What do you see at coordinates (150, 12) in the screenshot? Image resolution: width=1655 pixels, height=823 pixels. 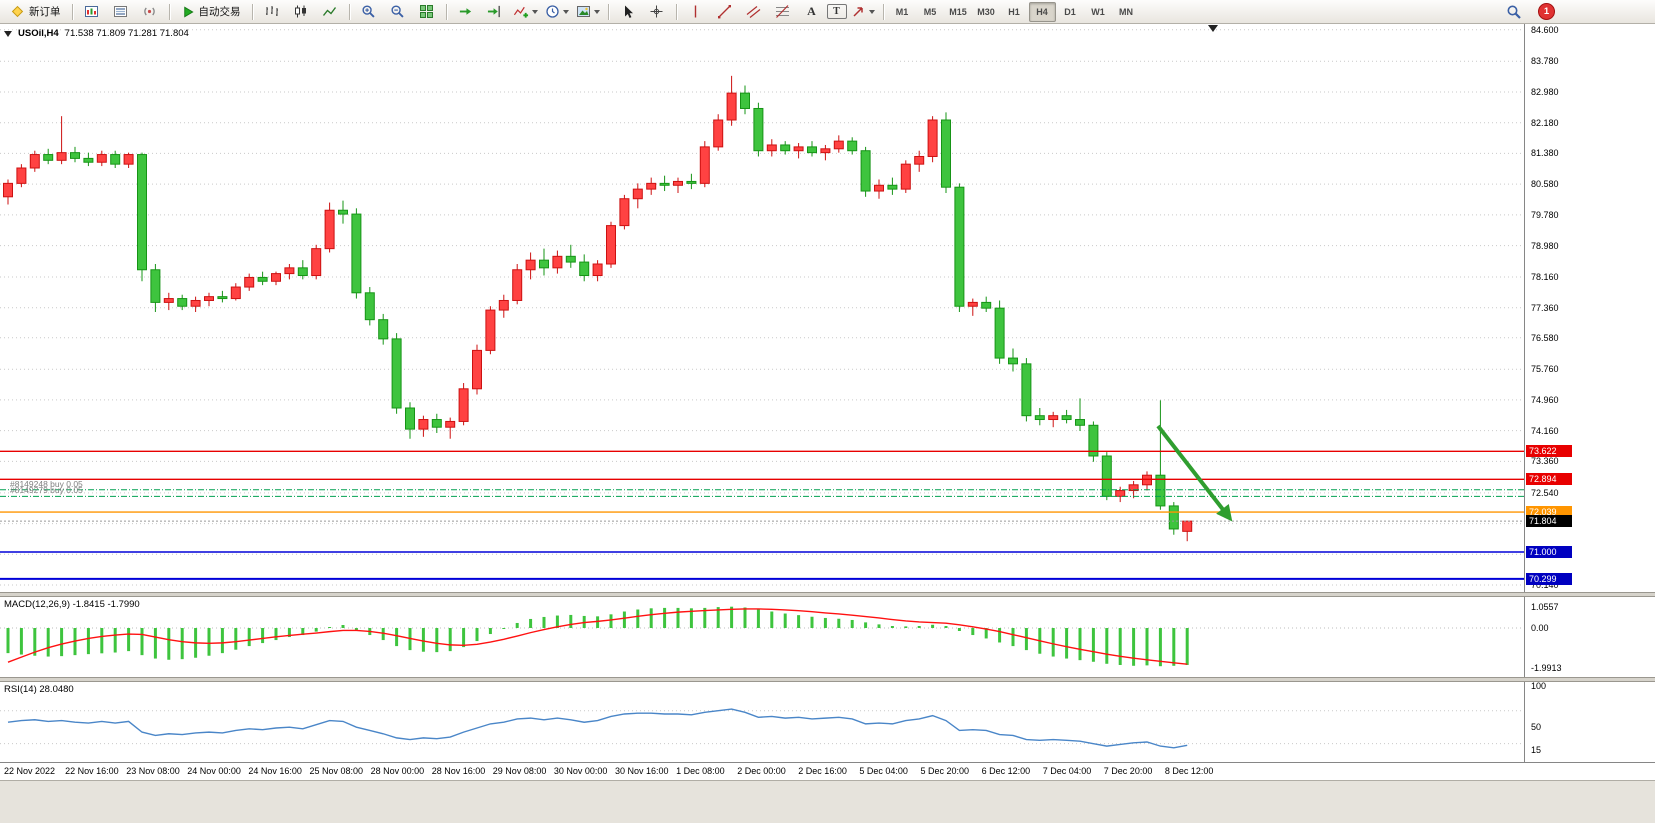 I see `signals-button` at bounding box center [150, 12].